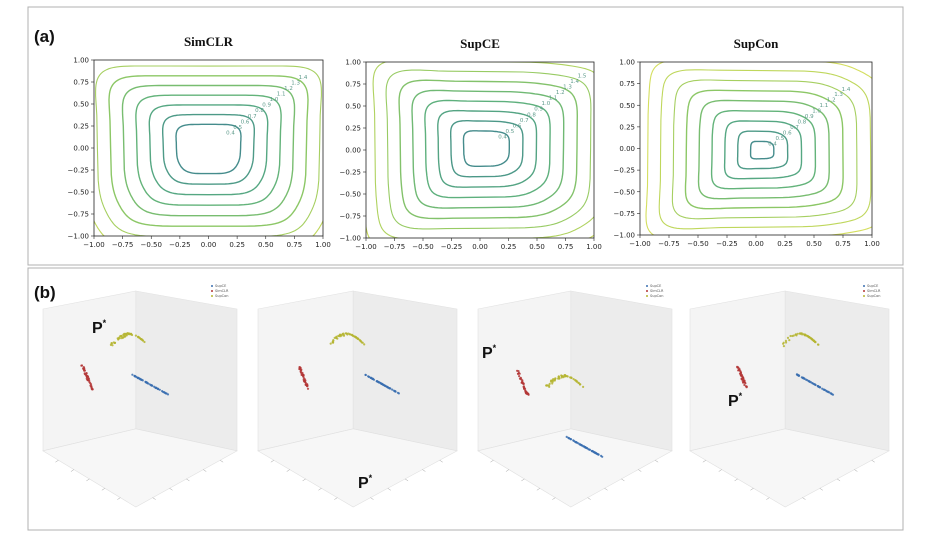 The width and height of the screenshot is (940, 540). What do you see at coordinates (281, 95) in the screenshot?
I see `contour-level-label: 1.1` at bounding box center [281, 95].